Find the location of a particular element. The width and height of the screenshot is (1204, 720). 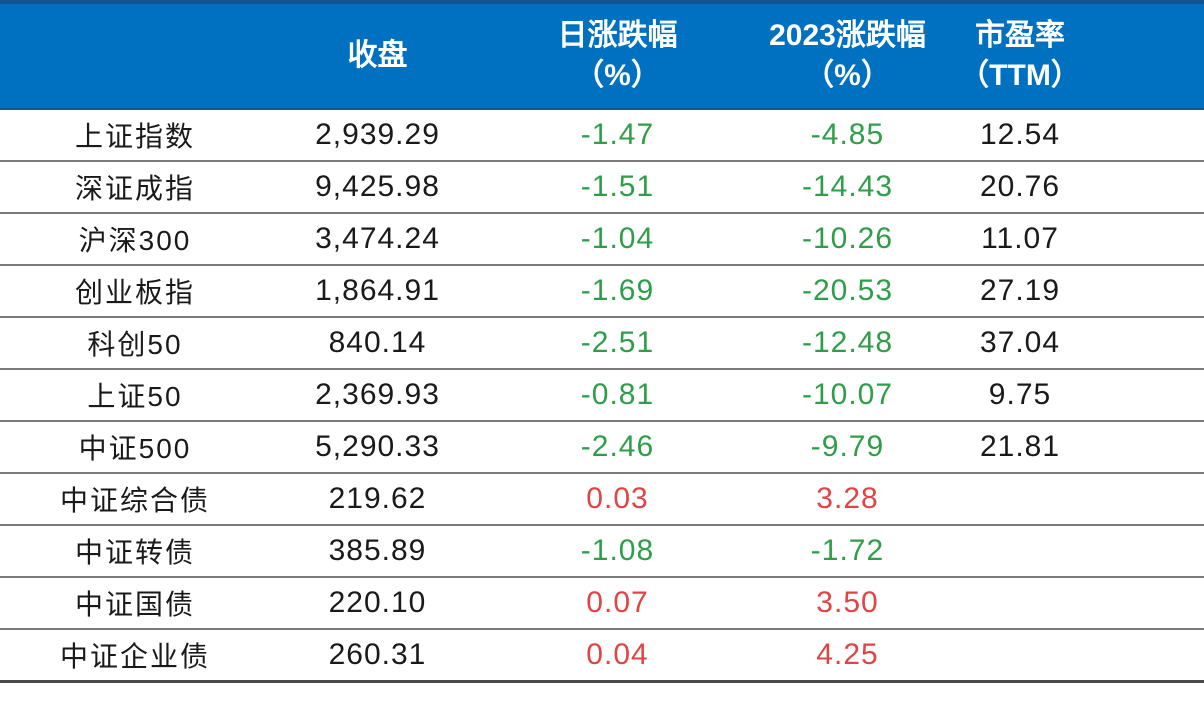

header-spacer is located at coordinates (1149, 55).